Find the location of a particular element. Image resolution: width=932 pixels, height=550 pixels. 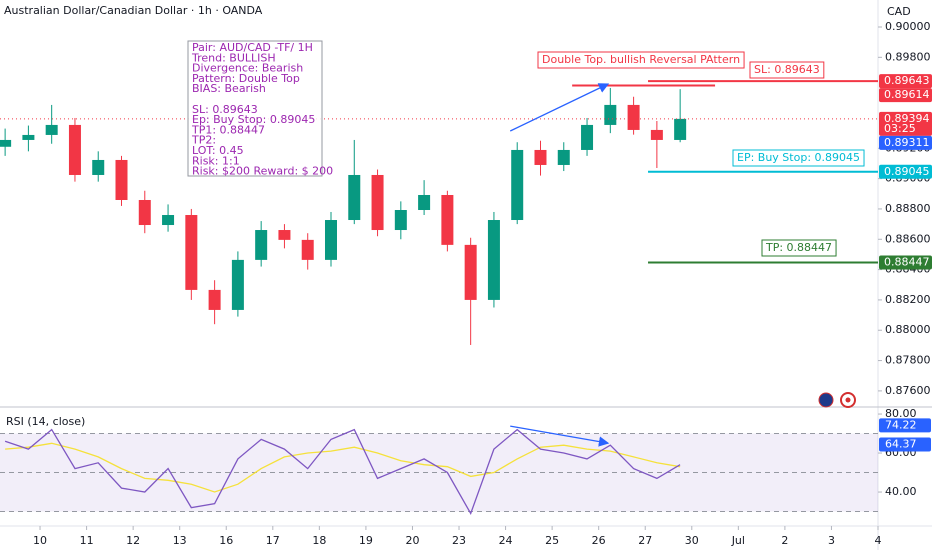

note-line: Risk: 1:1 is located at coordinates (216, 160).